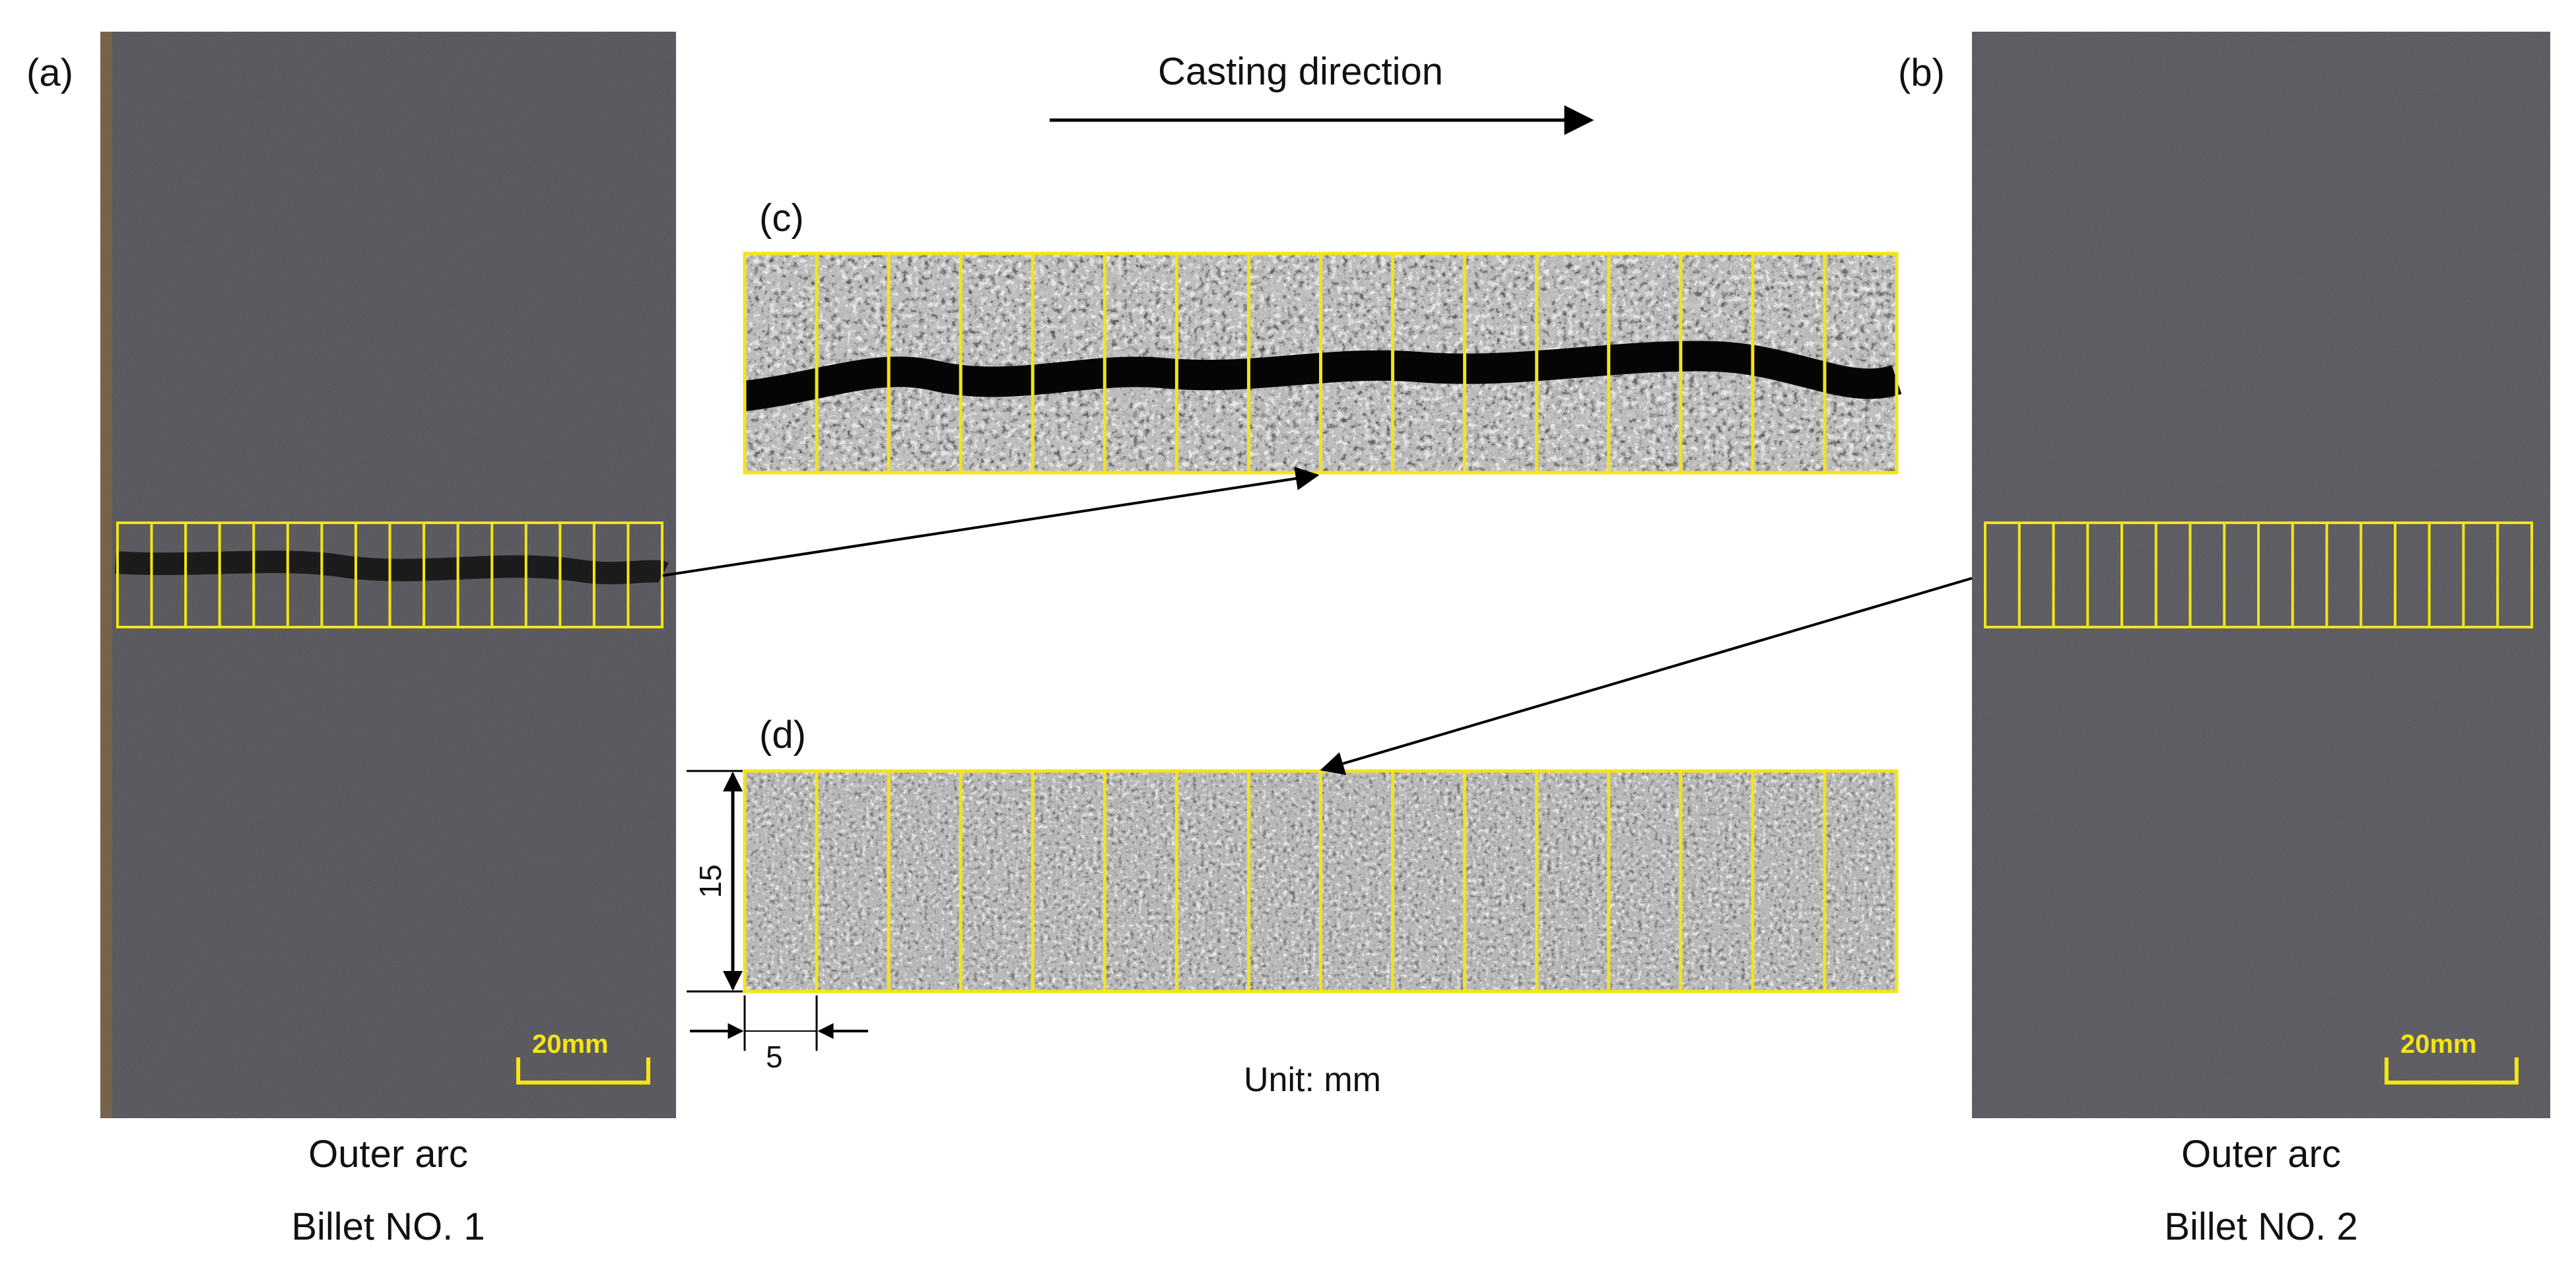 This screenshot has height=1270, width=2576. I want to click on caption-billet-a: Billet NO. 1, so click(388, 1226).